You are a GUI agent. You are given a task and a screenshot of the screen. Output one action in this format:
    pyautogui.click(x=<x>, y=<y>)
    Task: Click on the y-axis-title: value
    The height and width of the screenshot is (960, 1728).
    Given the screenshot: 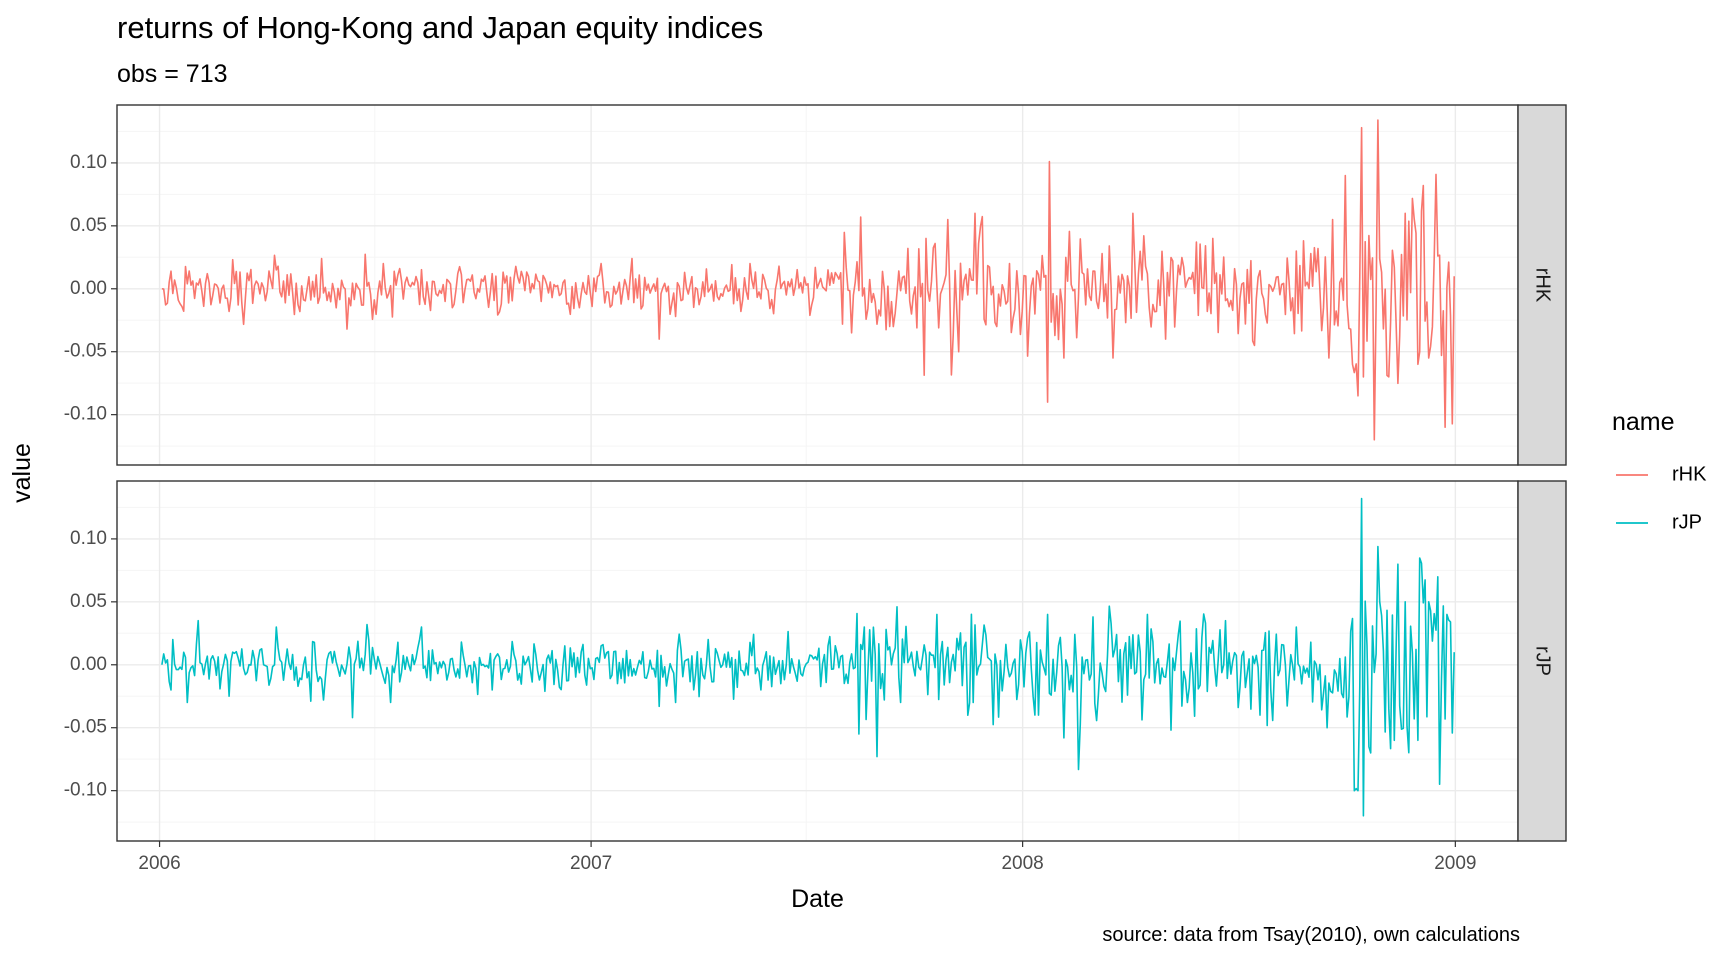 What is the action you would take?
    pyautogui.click(x=22, y=473)
    